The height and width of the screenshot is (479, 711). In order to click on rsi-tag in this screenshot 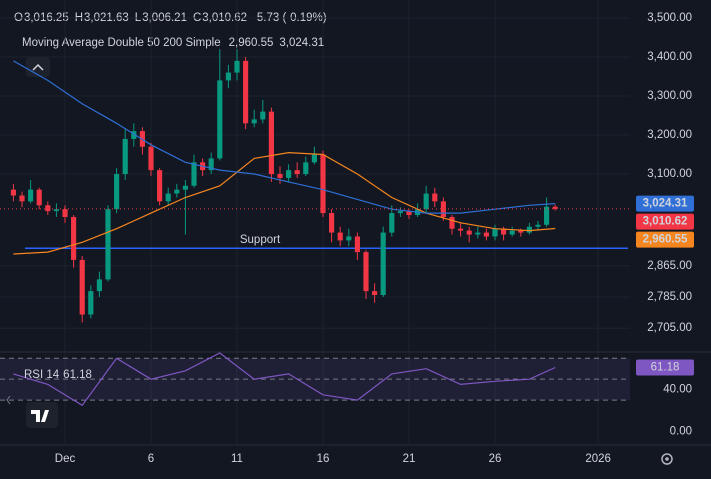, I will do `click(665, 367)`.